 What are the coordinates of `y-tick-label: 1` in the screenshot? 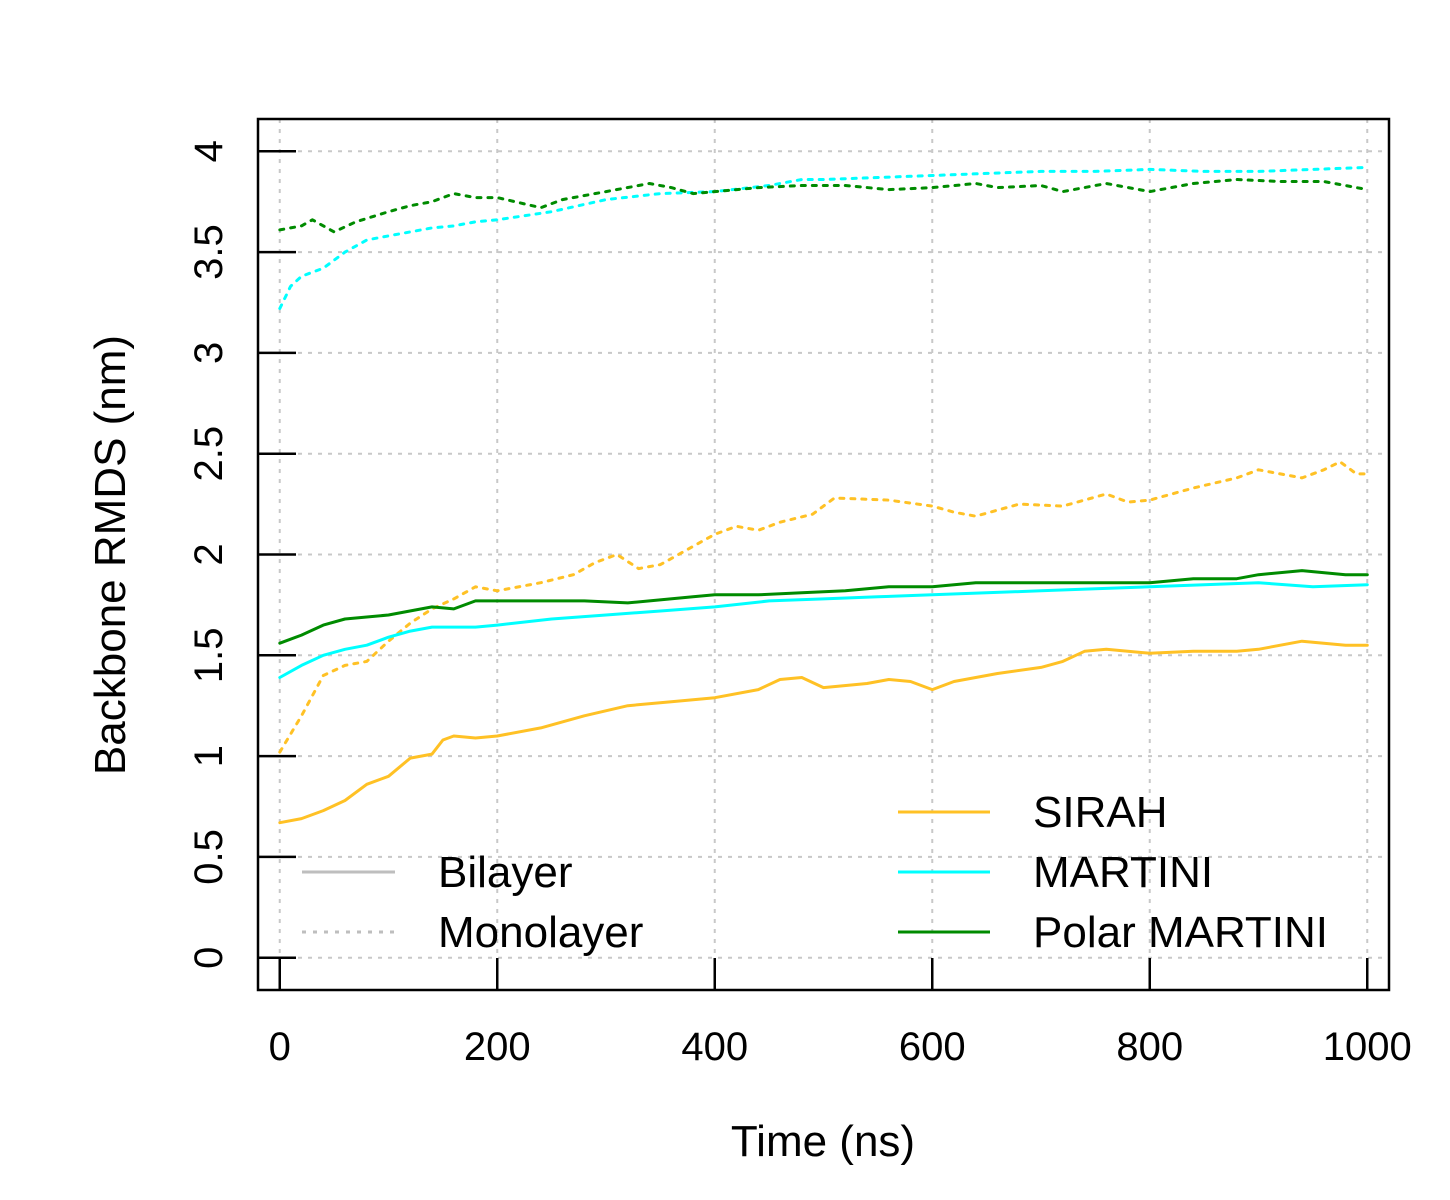 It's located at (209, 756).